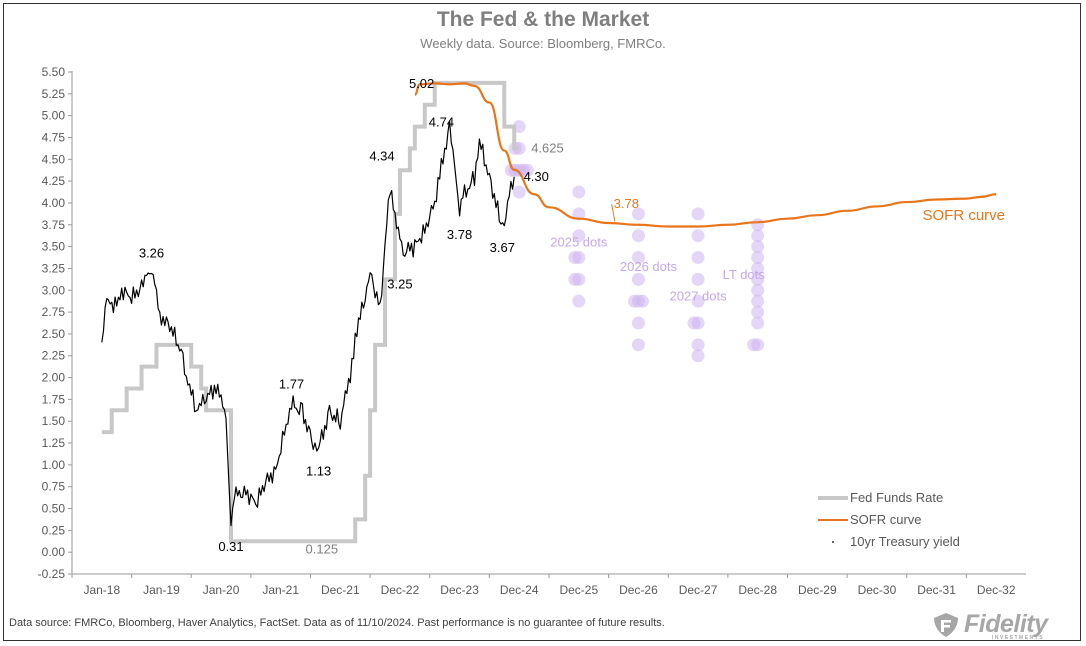 The height and width of the screenshot is (646, 1086). What do you see at coordinates (579, 242) in the screenshot?
I see `dot-group-label: 2025 dots` at bounding box center [579, 242].